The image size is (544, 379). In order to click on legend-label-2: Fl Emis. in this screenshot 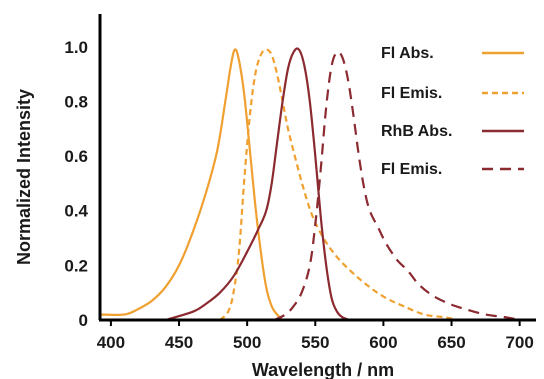, I will do `click(411, 93)`.